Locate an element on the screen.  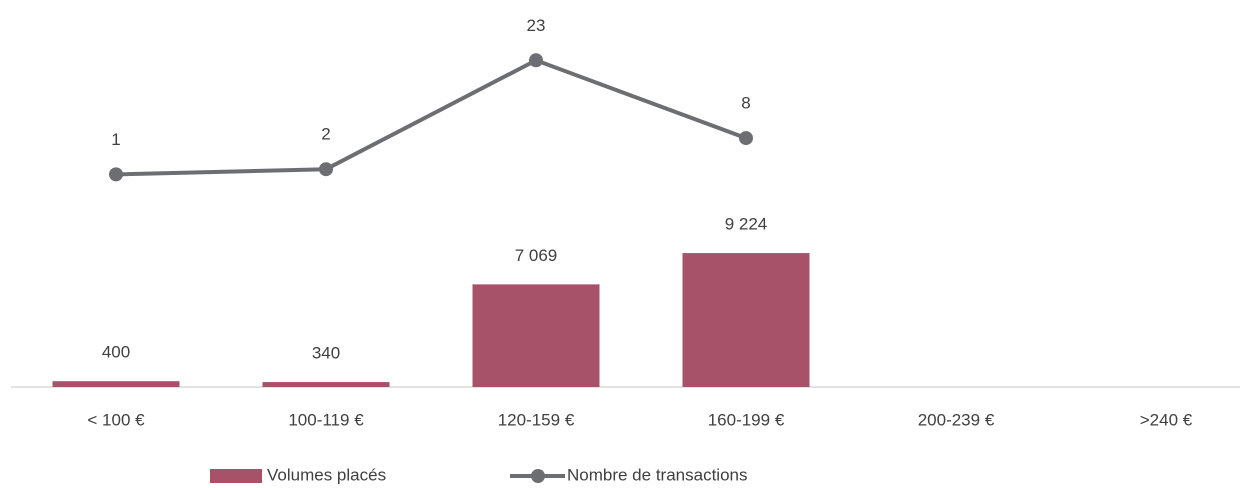
line is located at coordinates (431, 117).